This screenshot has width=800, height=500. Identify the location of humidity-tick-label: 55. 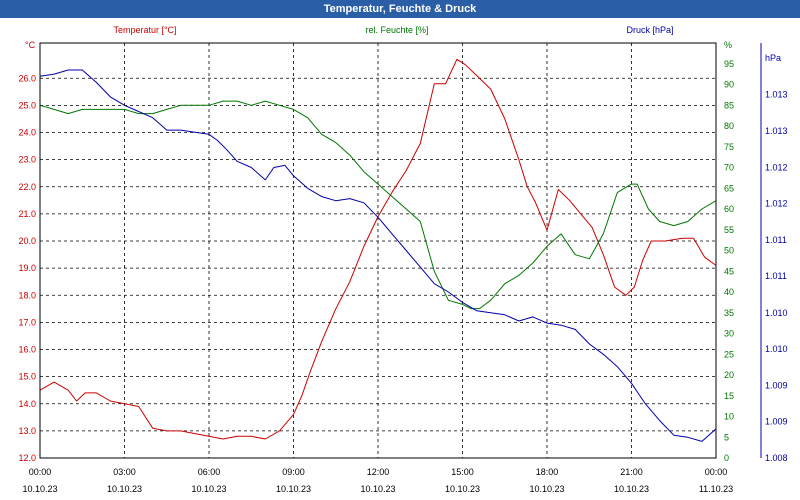
(729, 230).